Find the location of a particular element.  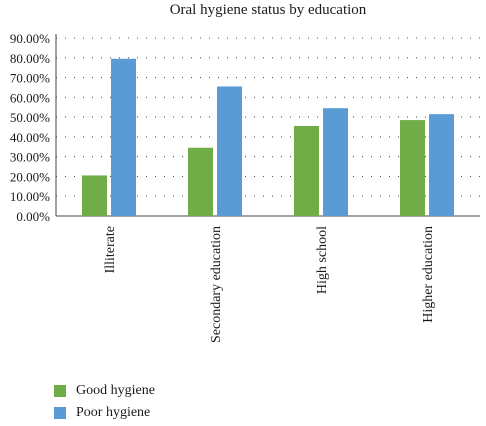

legend-item-good-hygiene: Good hygiene is located at coordinates (104, 391).